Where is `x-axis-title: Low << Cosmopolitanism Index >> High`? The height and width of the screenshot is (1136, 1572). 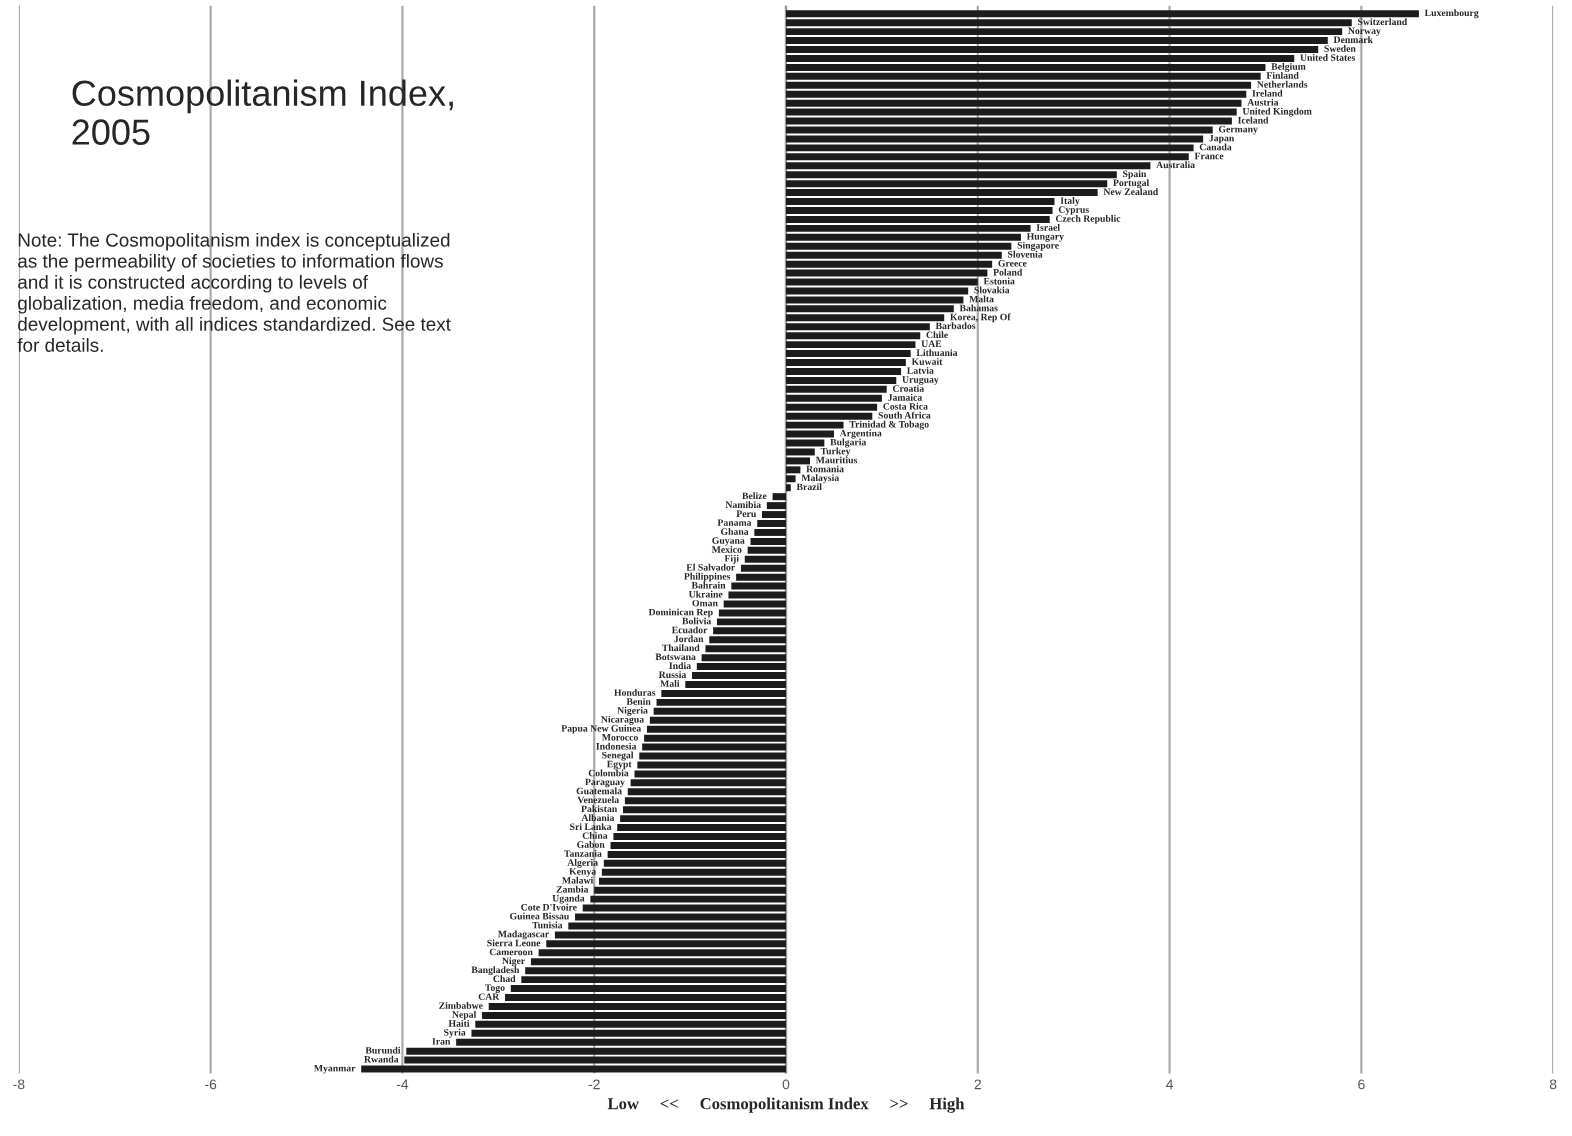 x-axis-title: Low << Cosmopolitanism Index >> High is located at coordinates (786, 1105).